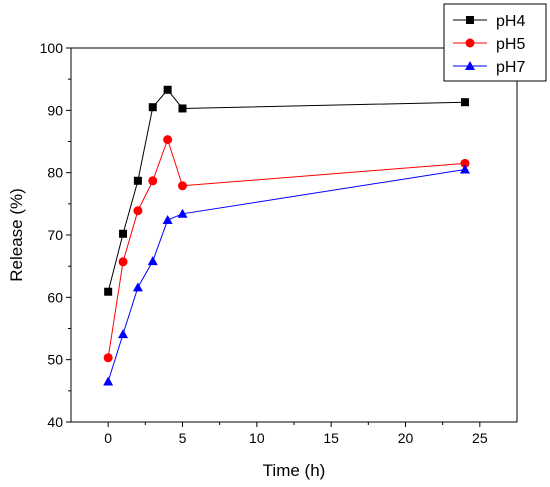 This screenshot has height=487, width=550. Describe the element at coordinates (406, 438) in the screenshot. I see `x-tick-label: 20` at that location.